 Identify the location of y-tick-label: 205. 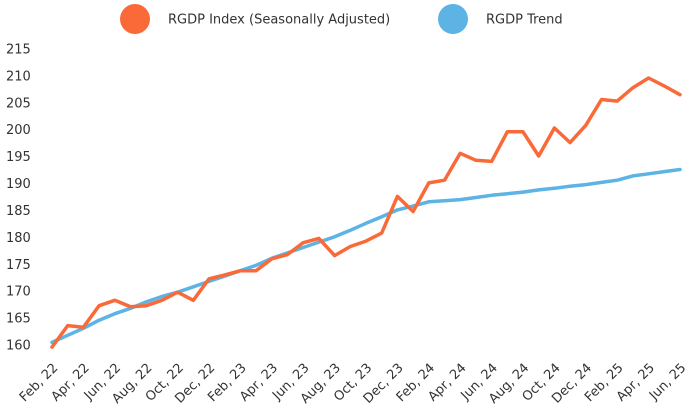
(18, 103).